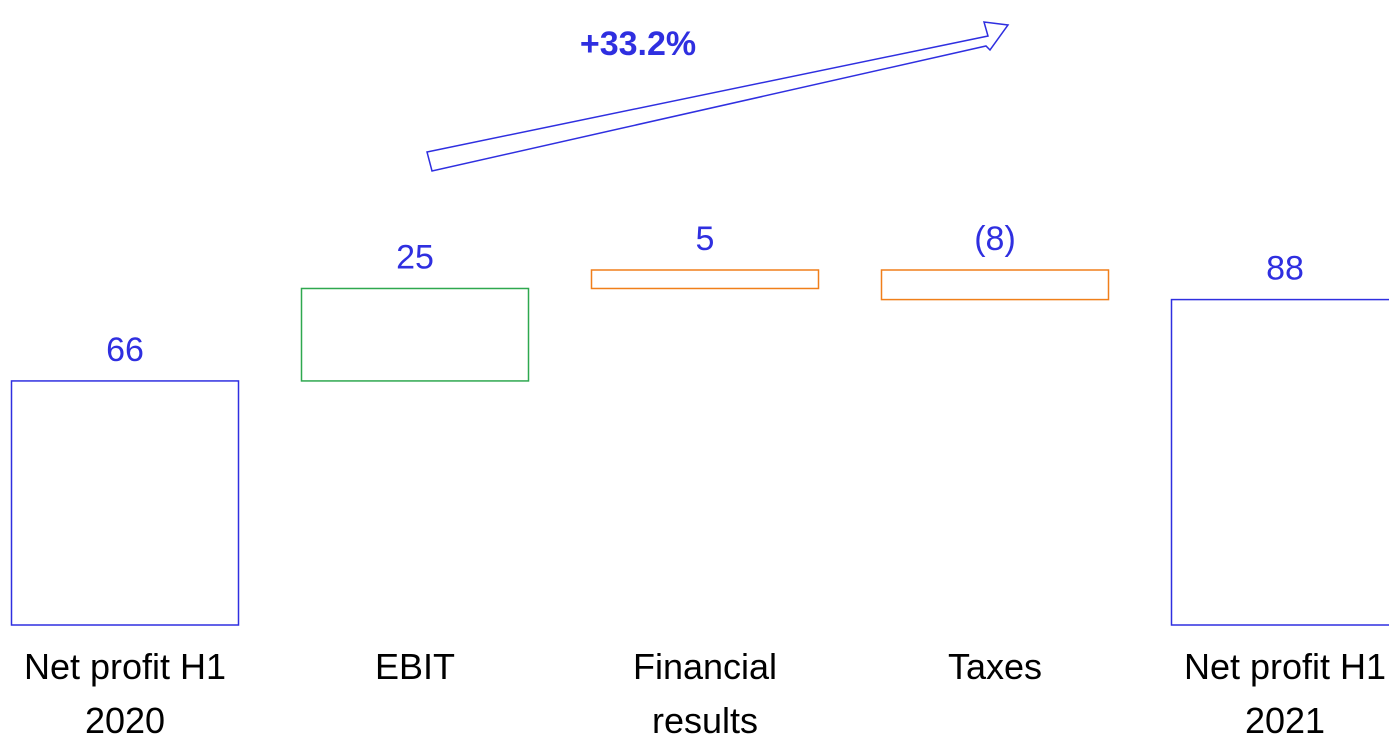 The height and width of the screenshot is (745, 1389). I want to click on value-label: 88, so click(1285, 269).